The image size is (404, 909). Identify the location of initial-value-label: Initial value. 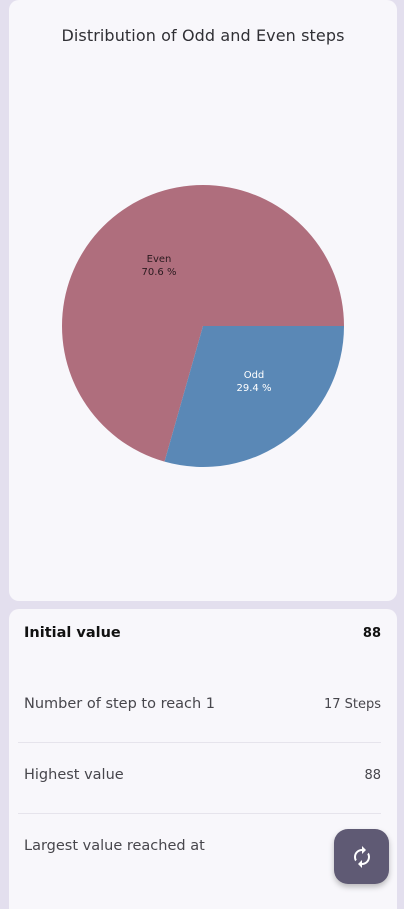
(72, 633).